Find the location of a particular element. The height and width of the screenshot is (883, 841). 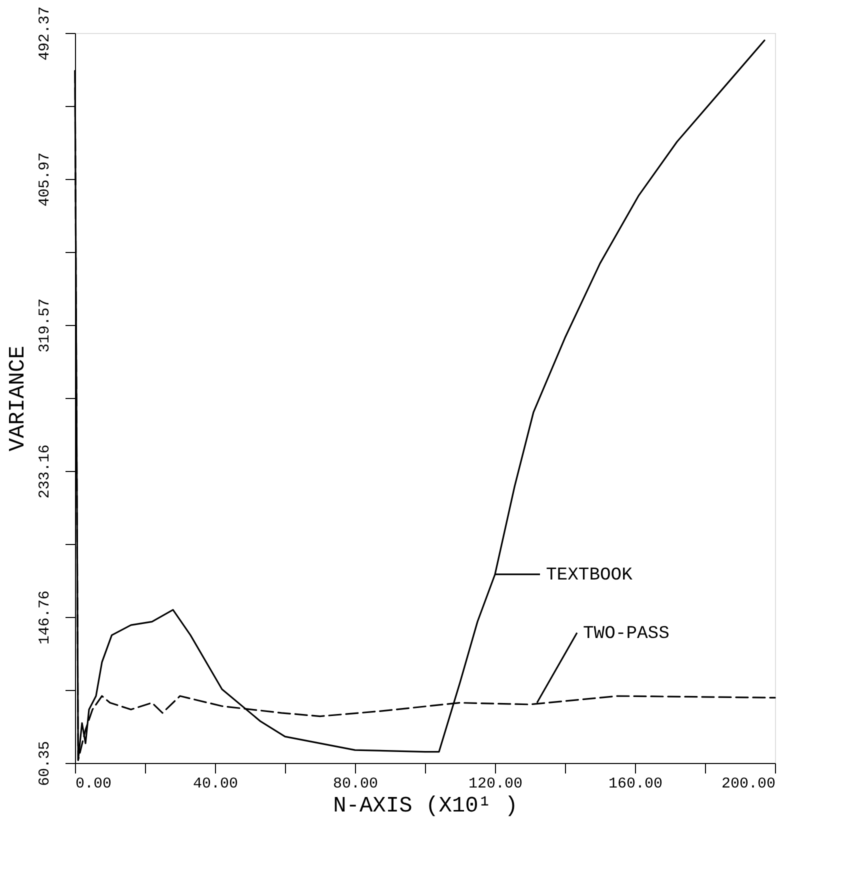

annotation: TEXTBOOK is located at coordinates (589, 575).